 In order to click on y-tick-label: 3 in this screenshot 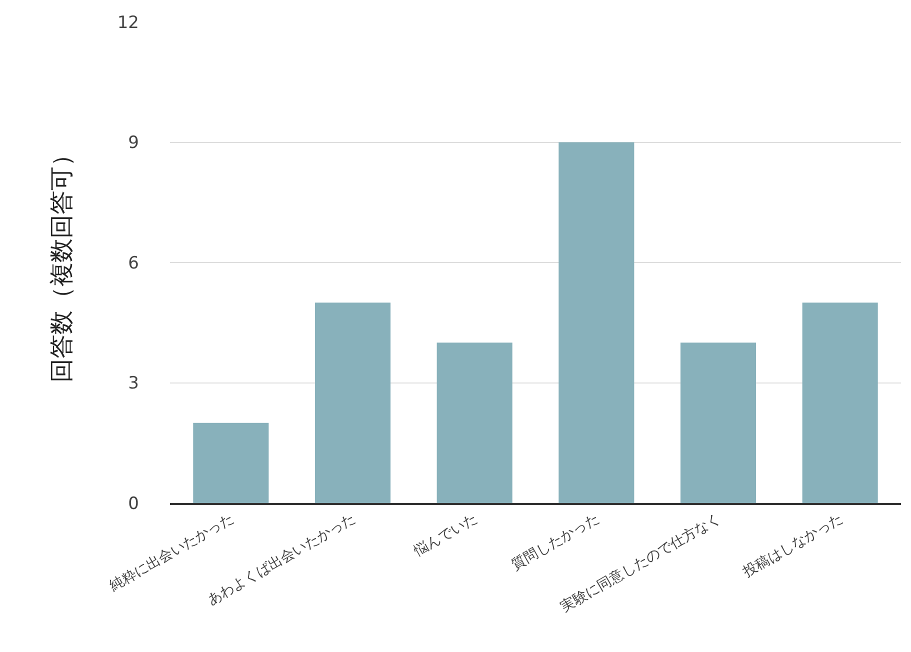, I will do `click(133, 384)`.